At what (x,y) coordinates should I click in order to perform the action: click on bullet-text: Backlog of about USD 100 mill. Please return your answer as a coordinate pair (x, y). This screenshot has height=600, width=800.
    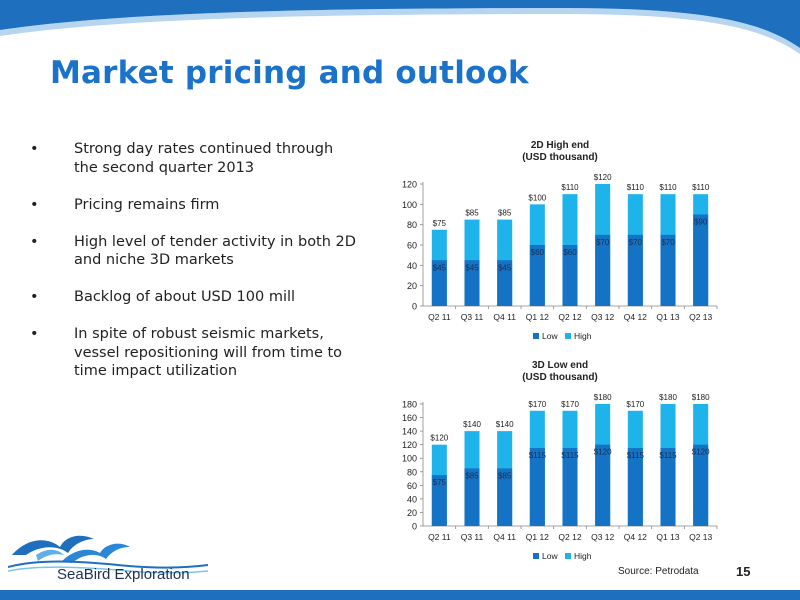
    Looking at the image, I should click on (185, 297).